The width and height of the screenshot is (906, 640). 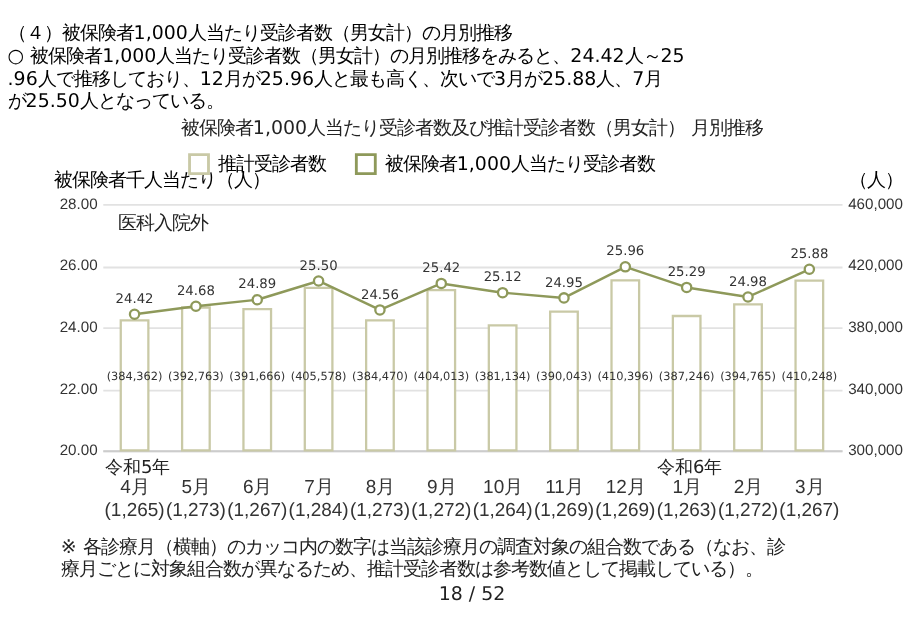 What do you see at coordinates (875, 388) in the screenshot?
I see `y2-tick-label: 340,000` at bounding box center [875, 388].